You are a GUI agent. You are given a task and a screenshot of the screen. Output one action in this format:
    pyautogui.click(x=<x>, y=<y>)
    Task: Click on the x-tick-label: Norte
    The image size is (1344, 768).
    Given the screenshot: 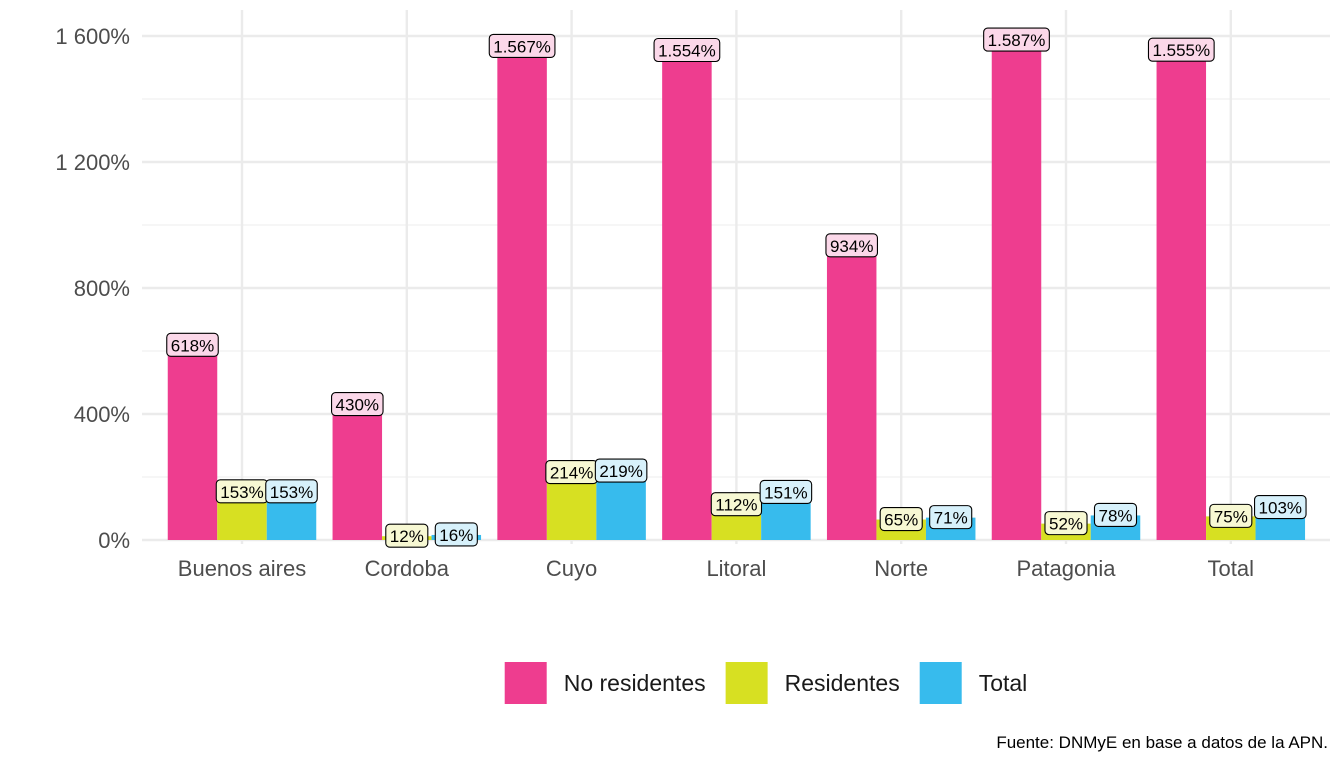 What is the action you would take?
    pyautogui.click(x=901, y=568)
    